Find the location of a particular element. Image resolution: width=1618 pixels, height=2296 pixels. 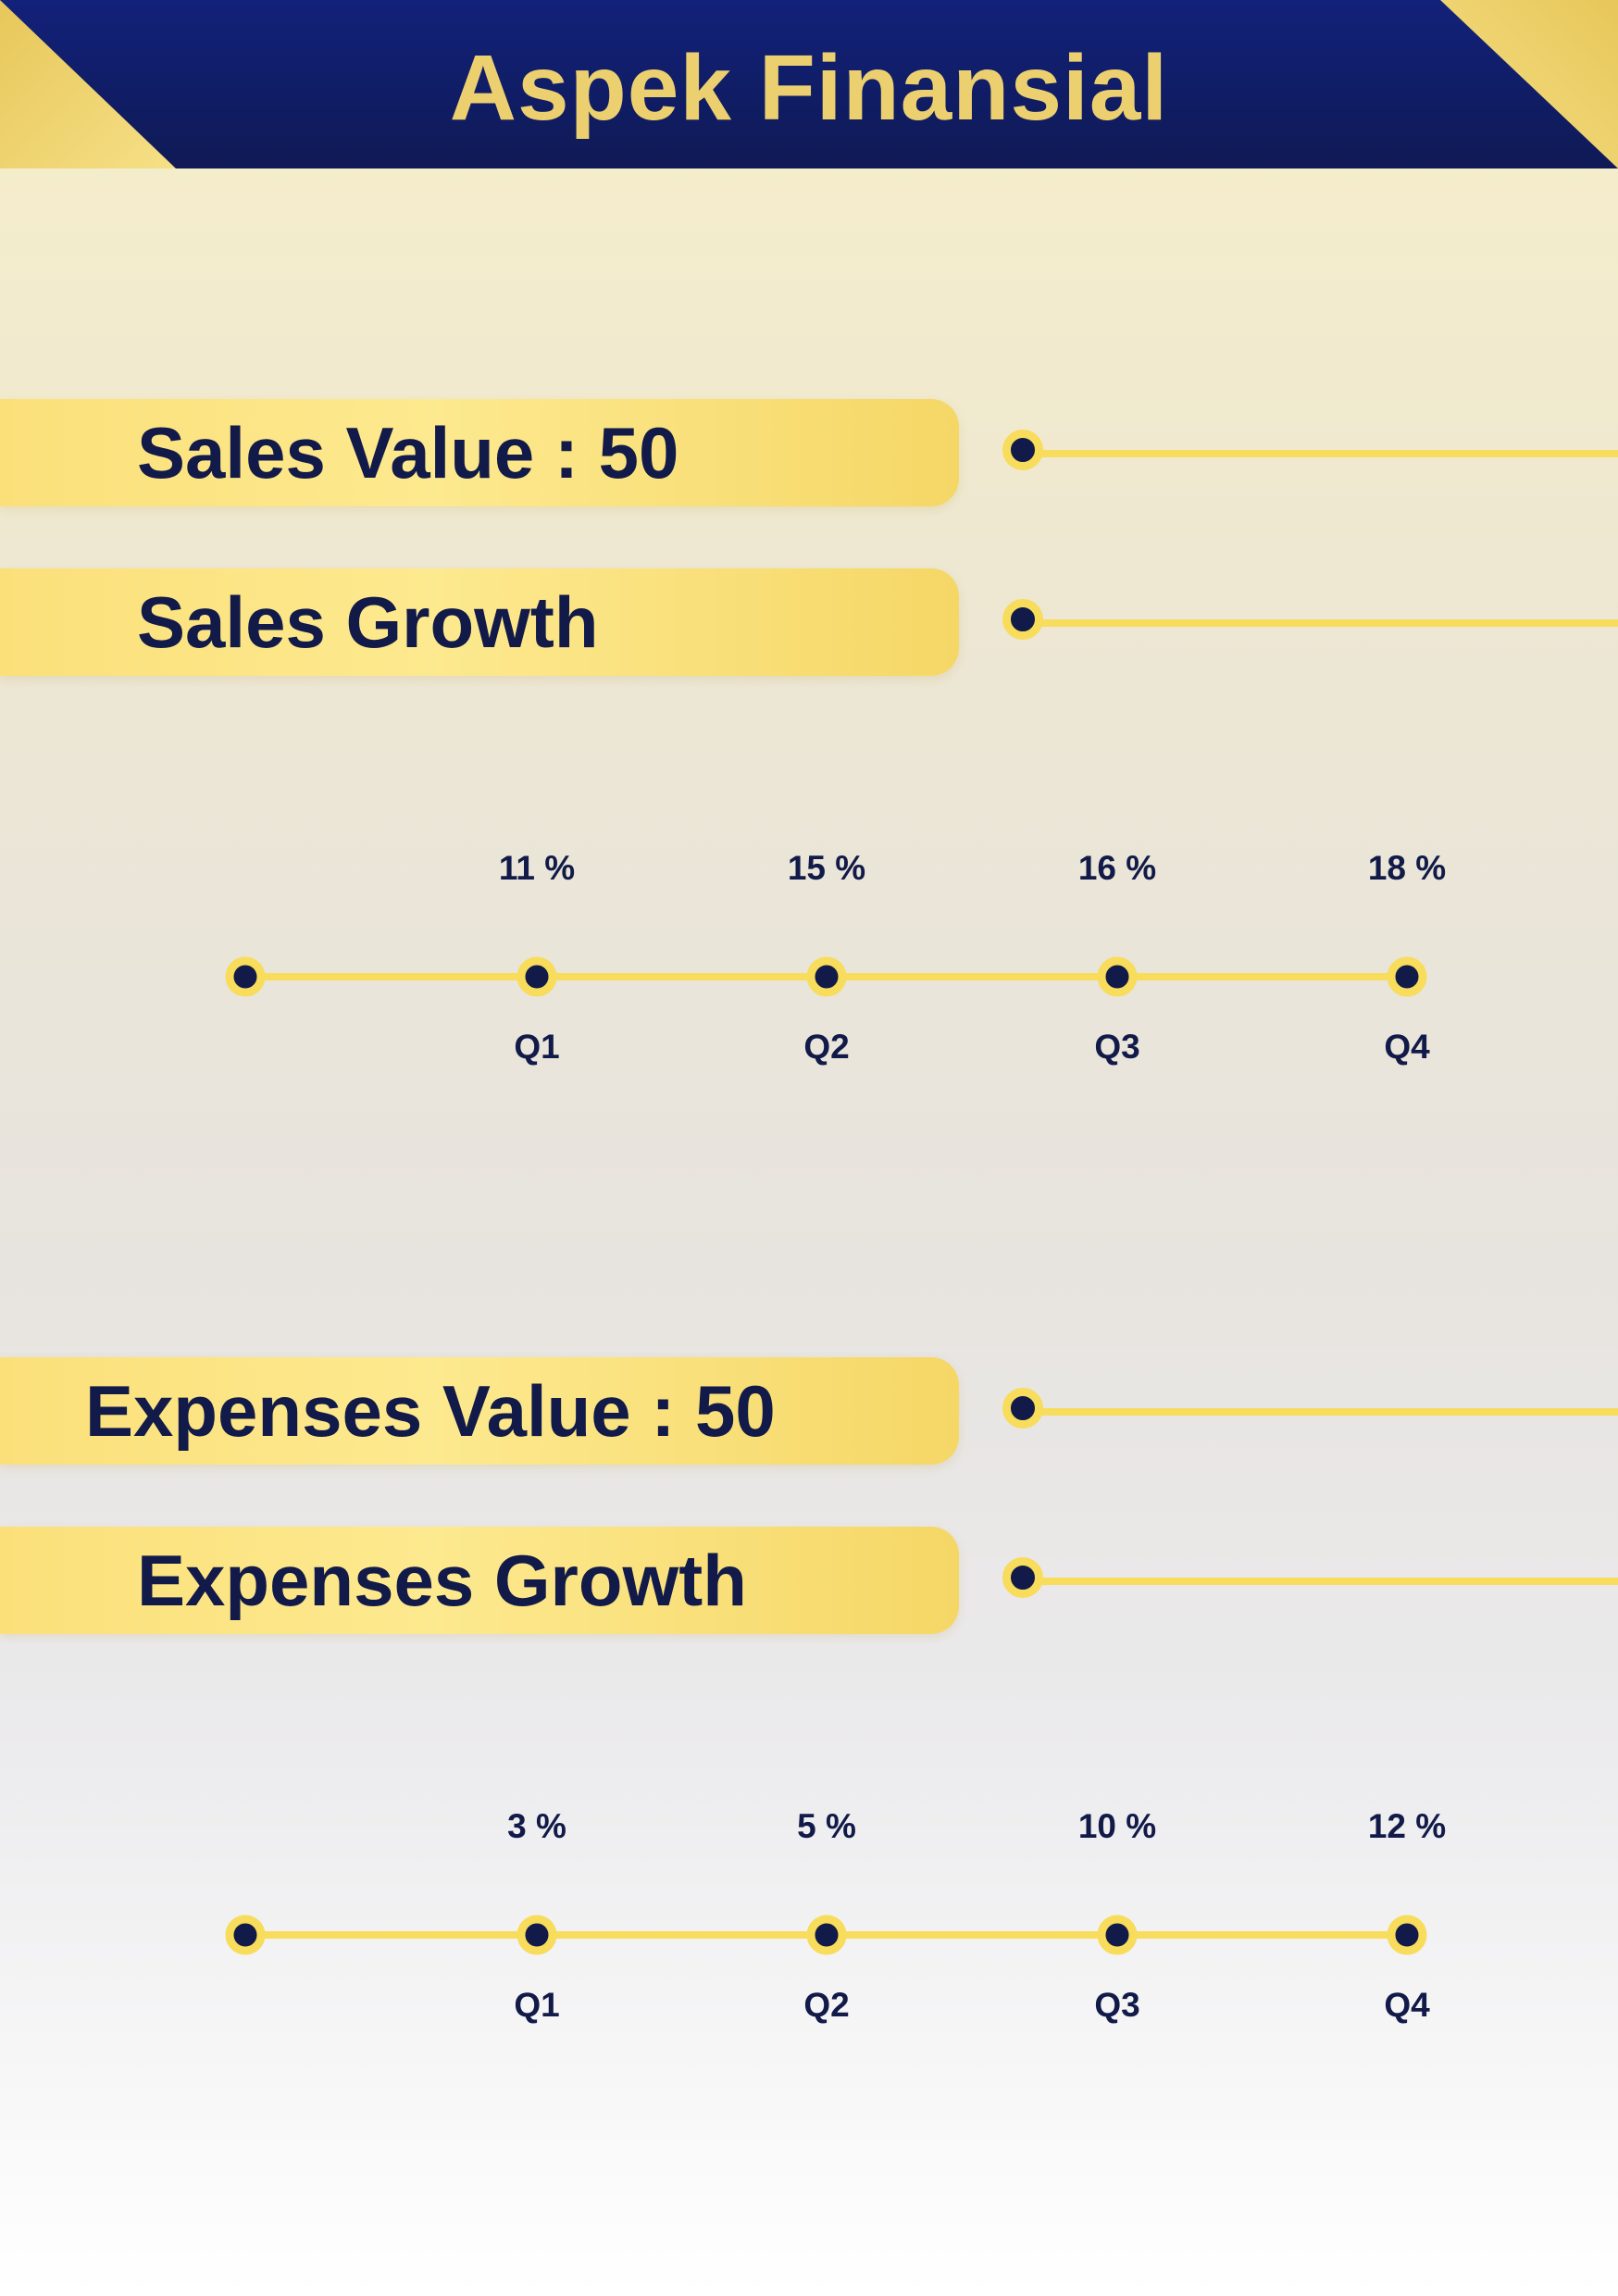

value-label-q4: 12 % is located at coordinates (1407, 1826).